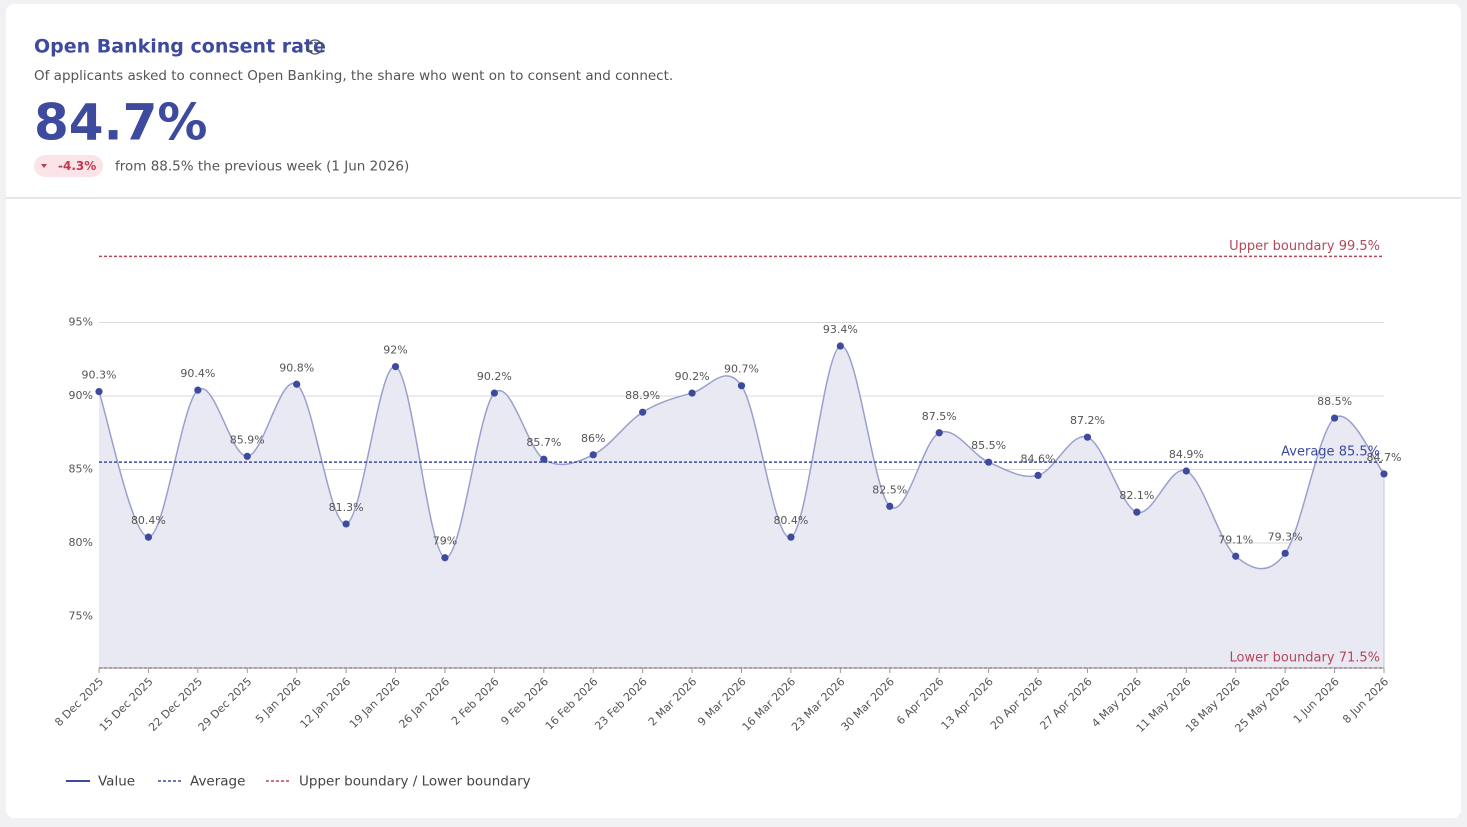  What do you see at coordinates (81, 395) in the screenshot?
I see `y-tick-label: 90%` at bounding box center [81, 395].